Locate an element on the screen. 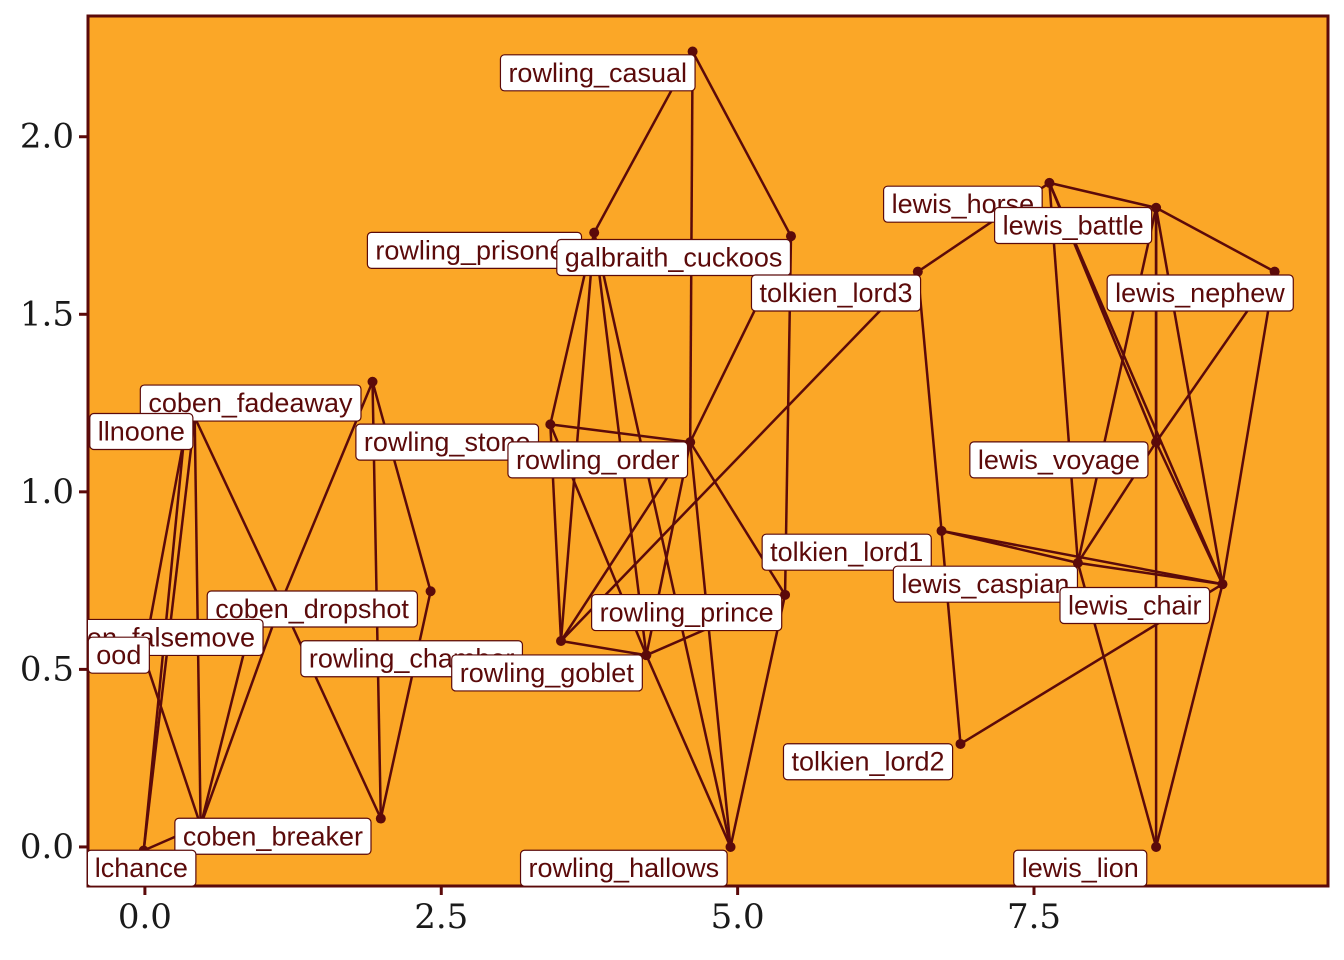  label-coben_chance: lchance is located at coordinates (142, 867).